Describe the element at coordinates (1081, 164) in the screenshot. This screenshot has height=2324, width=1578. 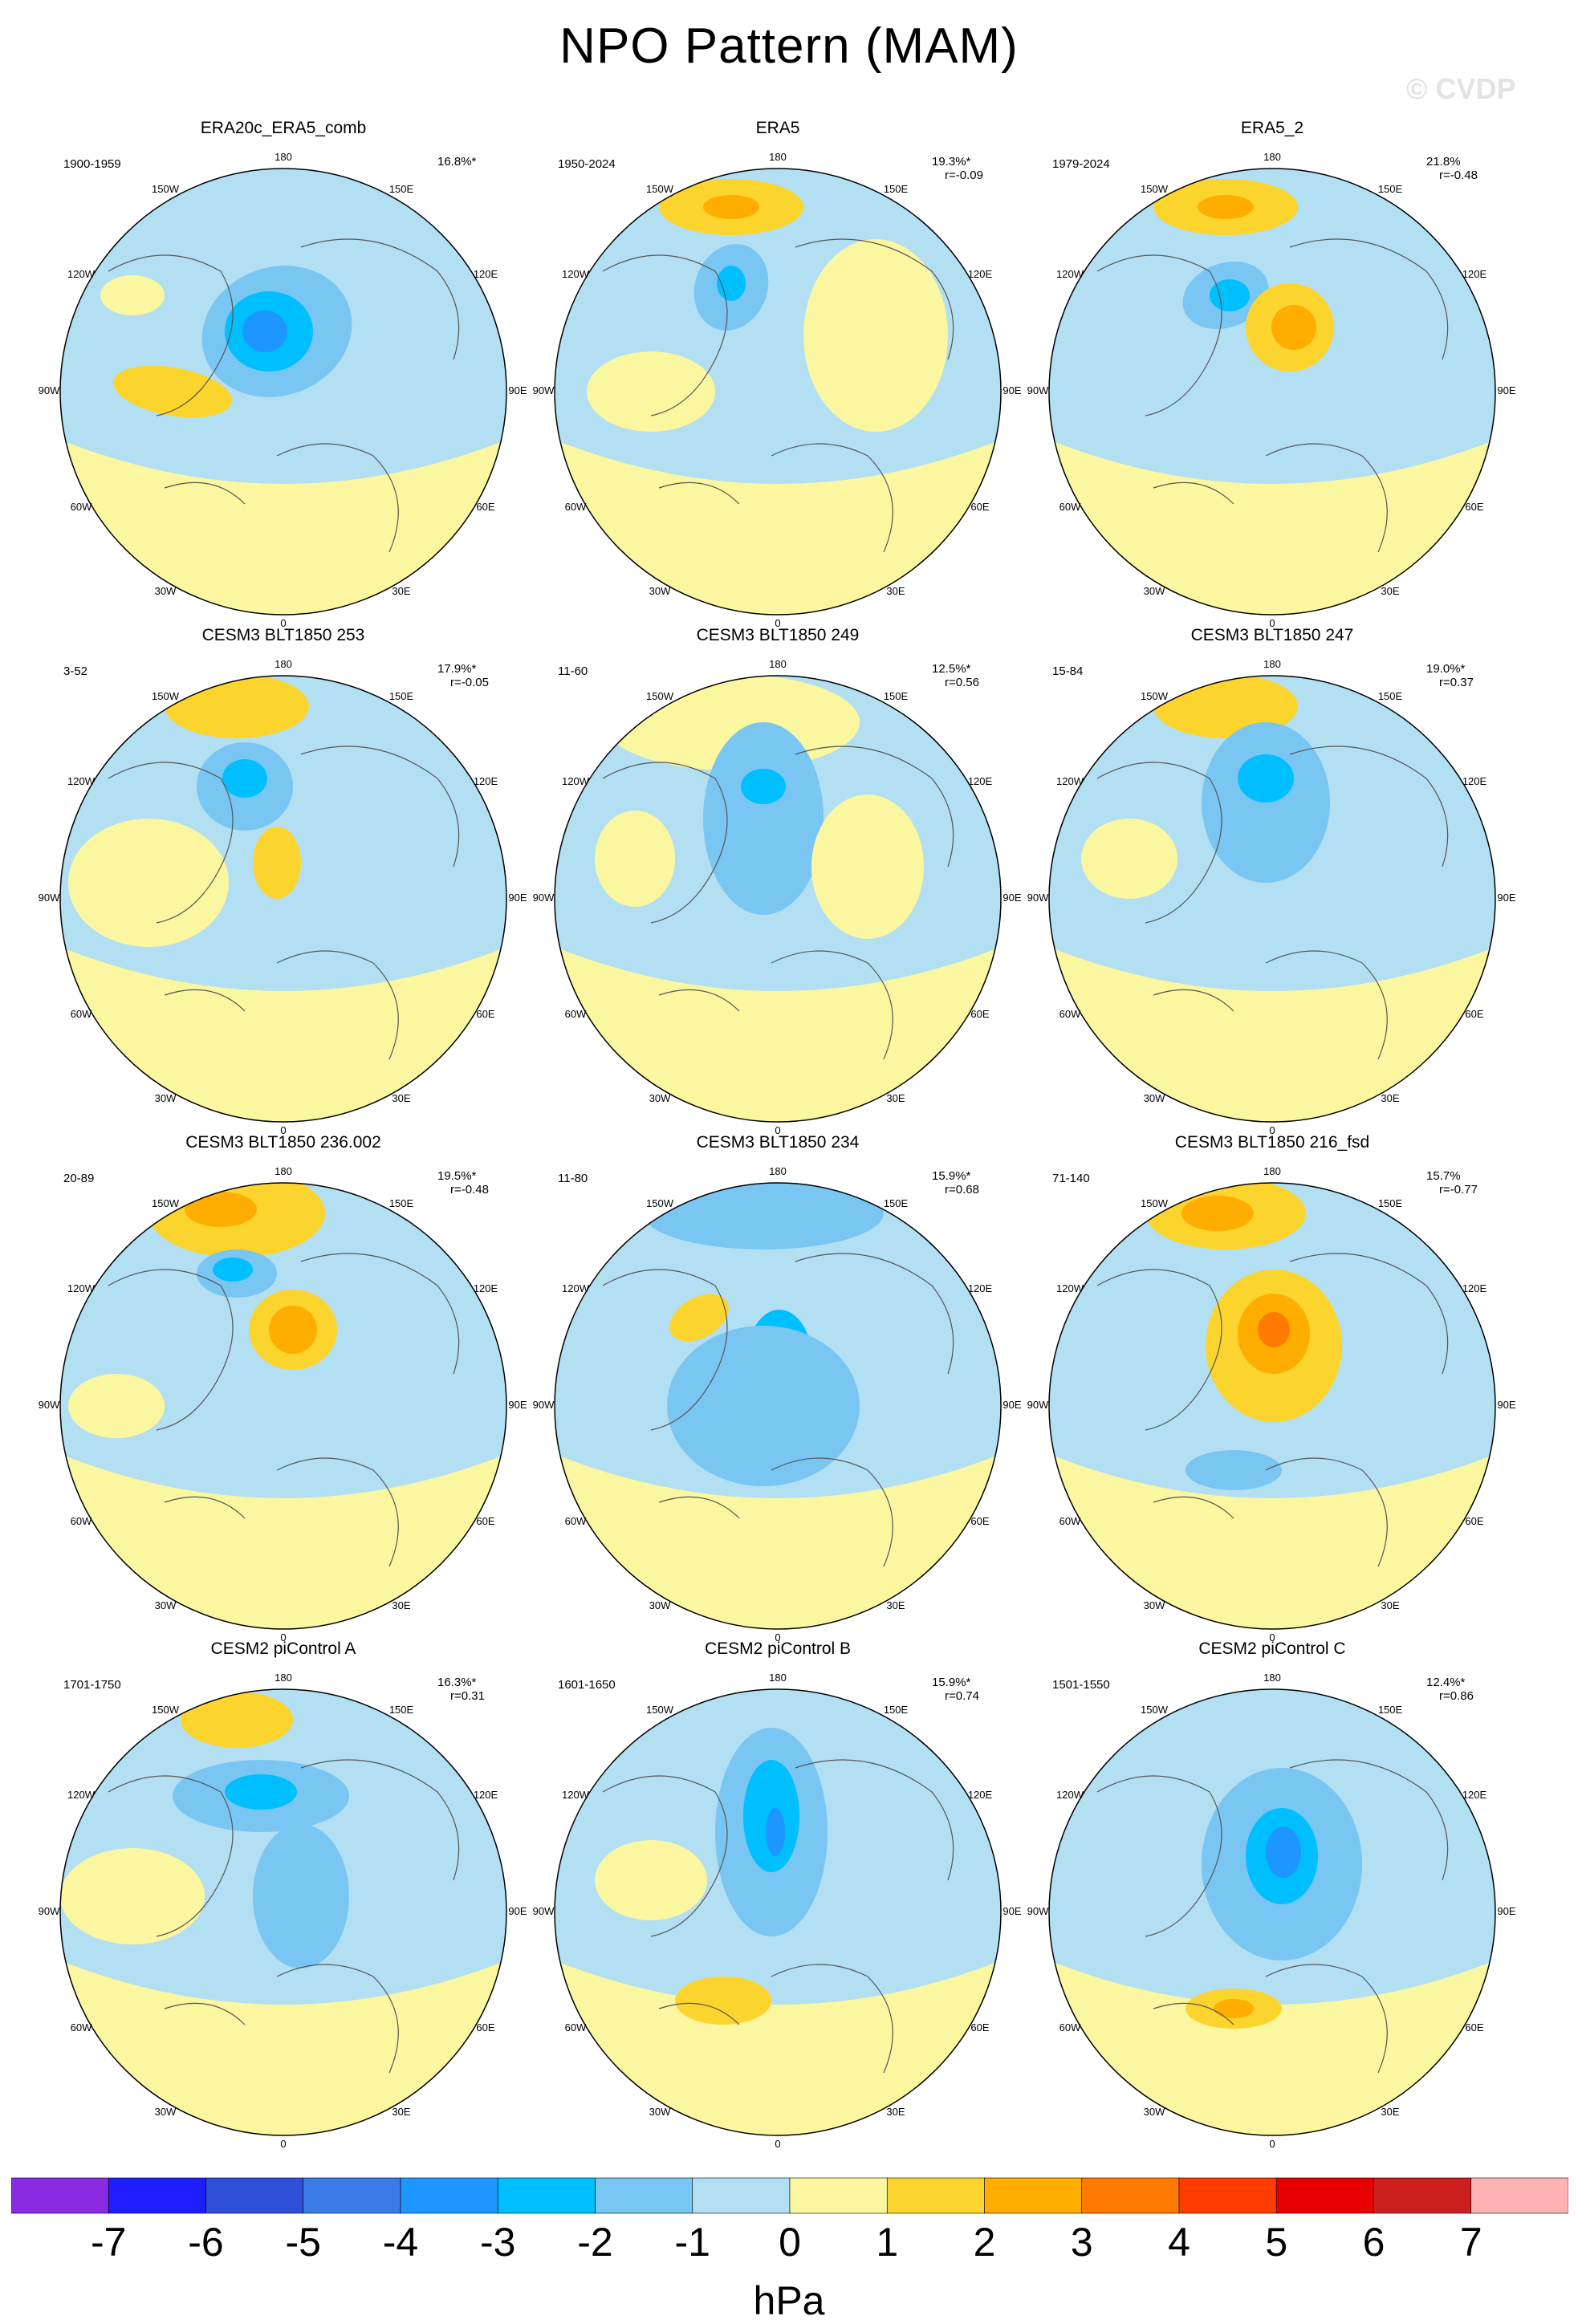
I see `panel-years: 1979-2024` at that location.